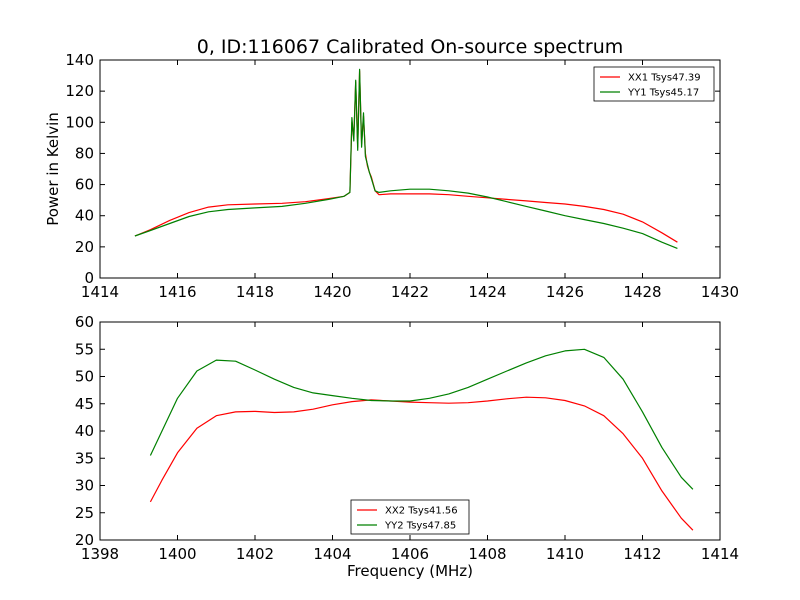 Image resolution: width=800 pixels, height=600 pixels. Describe the element at coordinates (664, 78) in the screenshot. I see `legend-label: XX1 Tsys47.39` at that location.